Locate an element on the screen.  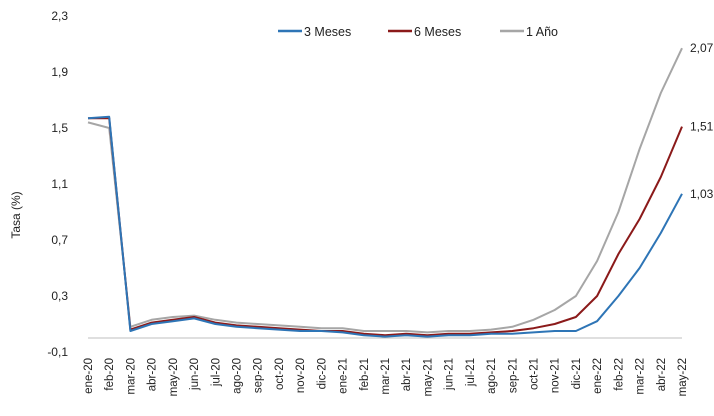
y-tick-label: 2,3 is located at coordinates (59, 16).